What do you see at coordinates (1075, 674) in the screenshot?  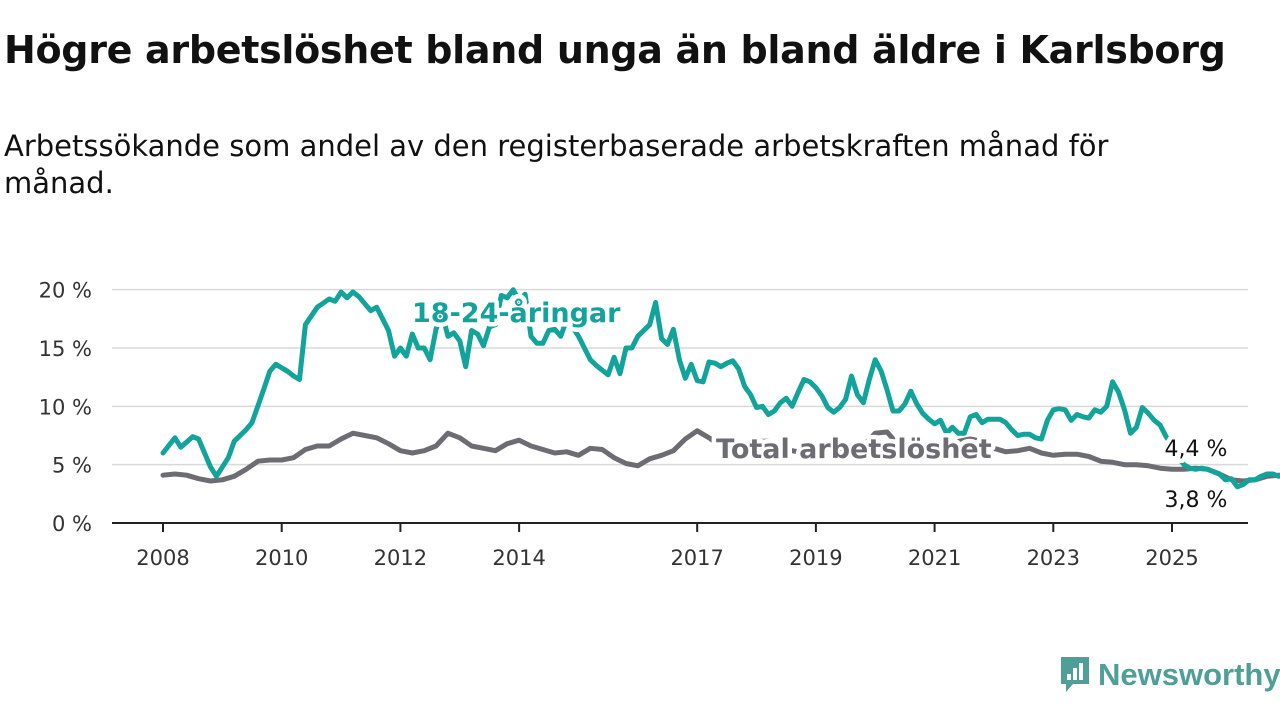 I see `newsworthy-logo-icon` at bounding box center [1075, 674].